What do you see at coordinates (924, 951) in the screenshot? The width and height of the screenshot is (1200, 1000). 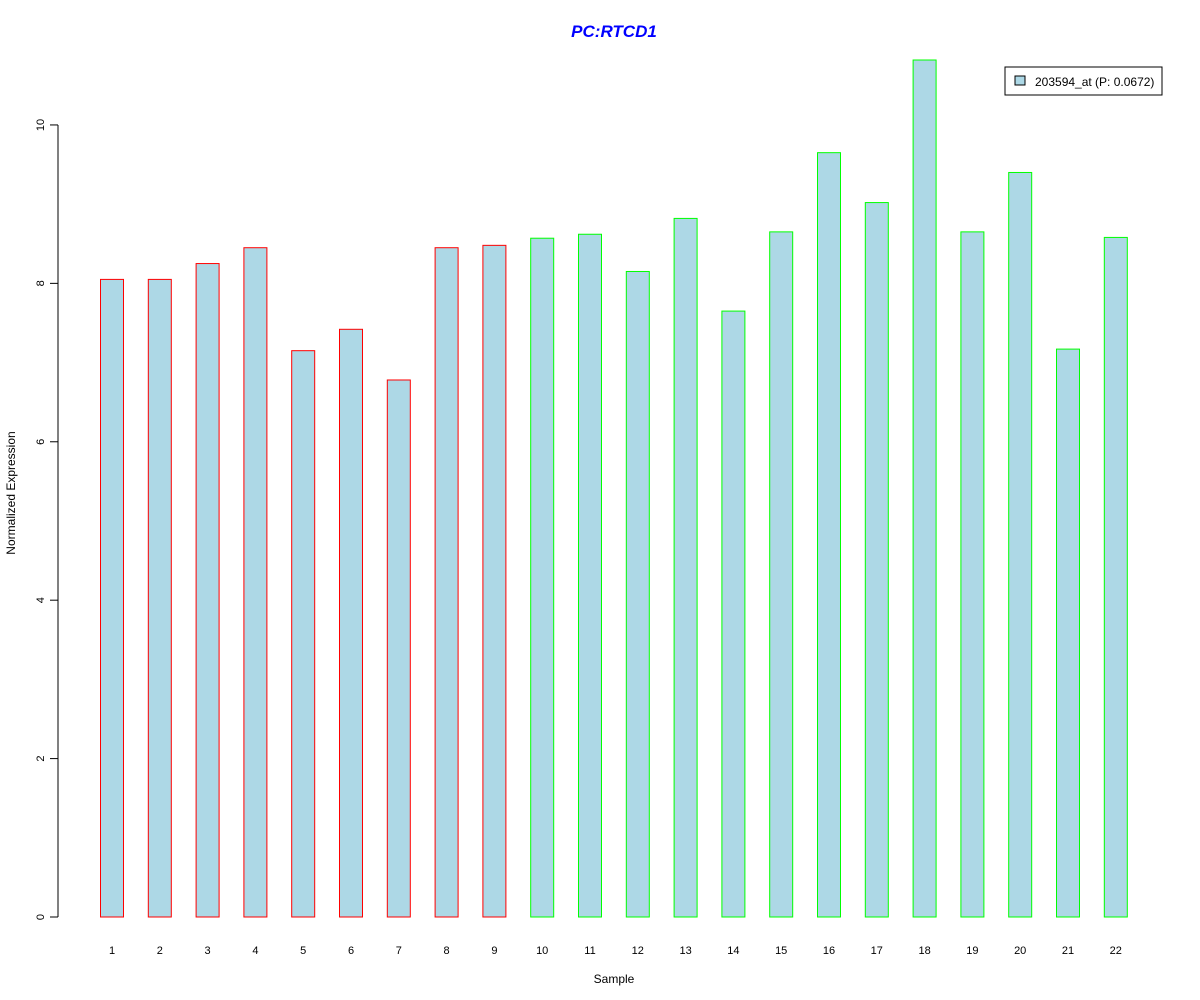 I see `x-tick-label: 18` at bounding box center [924, 951].